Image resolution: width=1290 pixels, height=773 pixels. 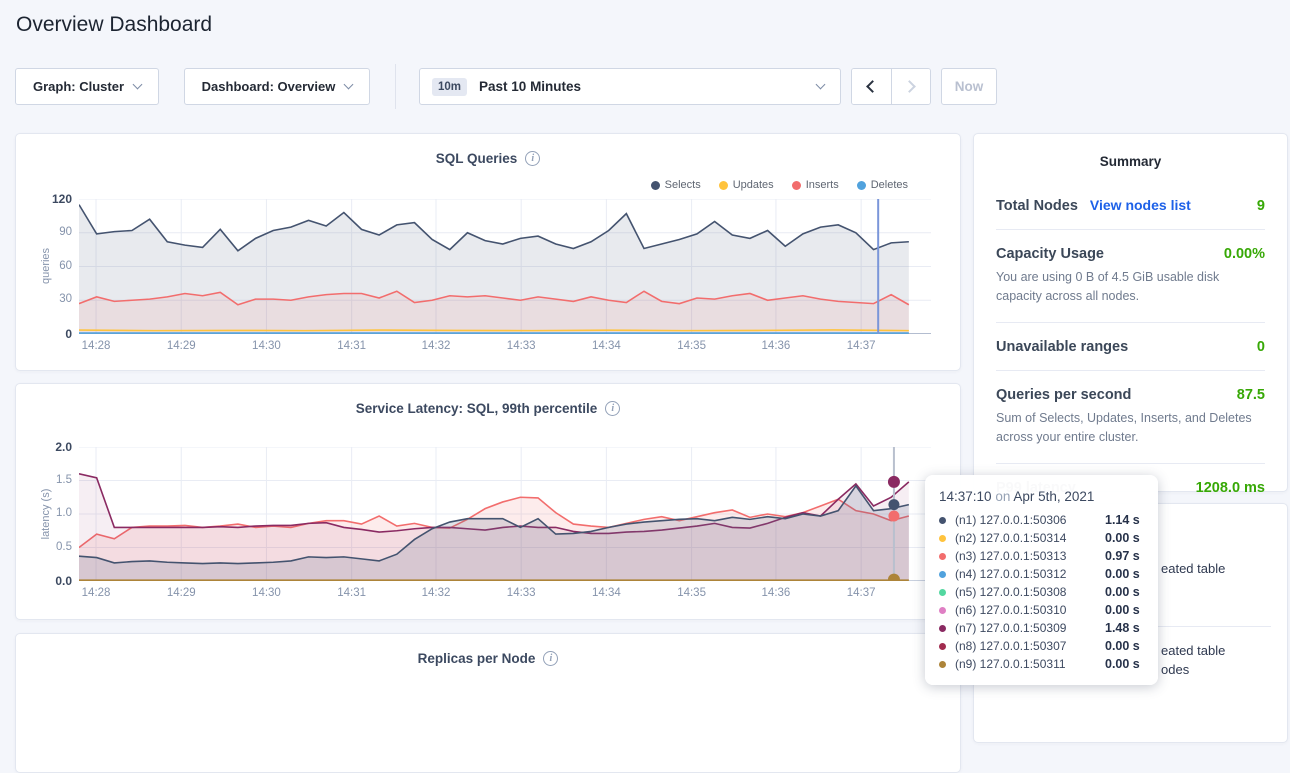 I want to click on y-axis-labels: 0.0 0.5 1.0 1.5 2.0, so click(x=45, y=514).